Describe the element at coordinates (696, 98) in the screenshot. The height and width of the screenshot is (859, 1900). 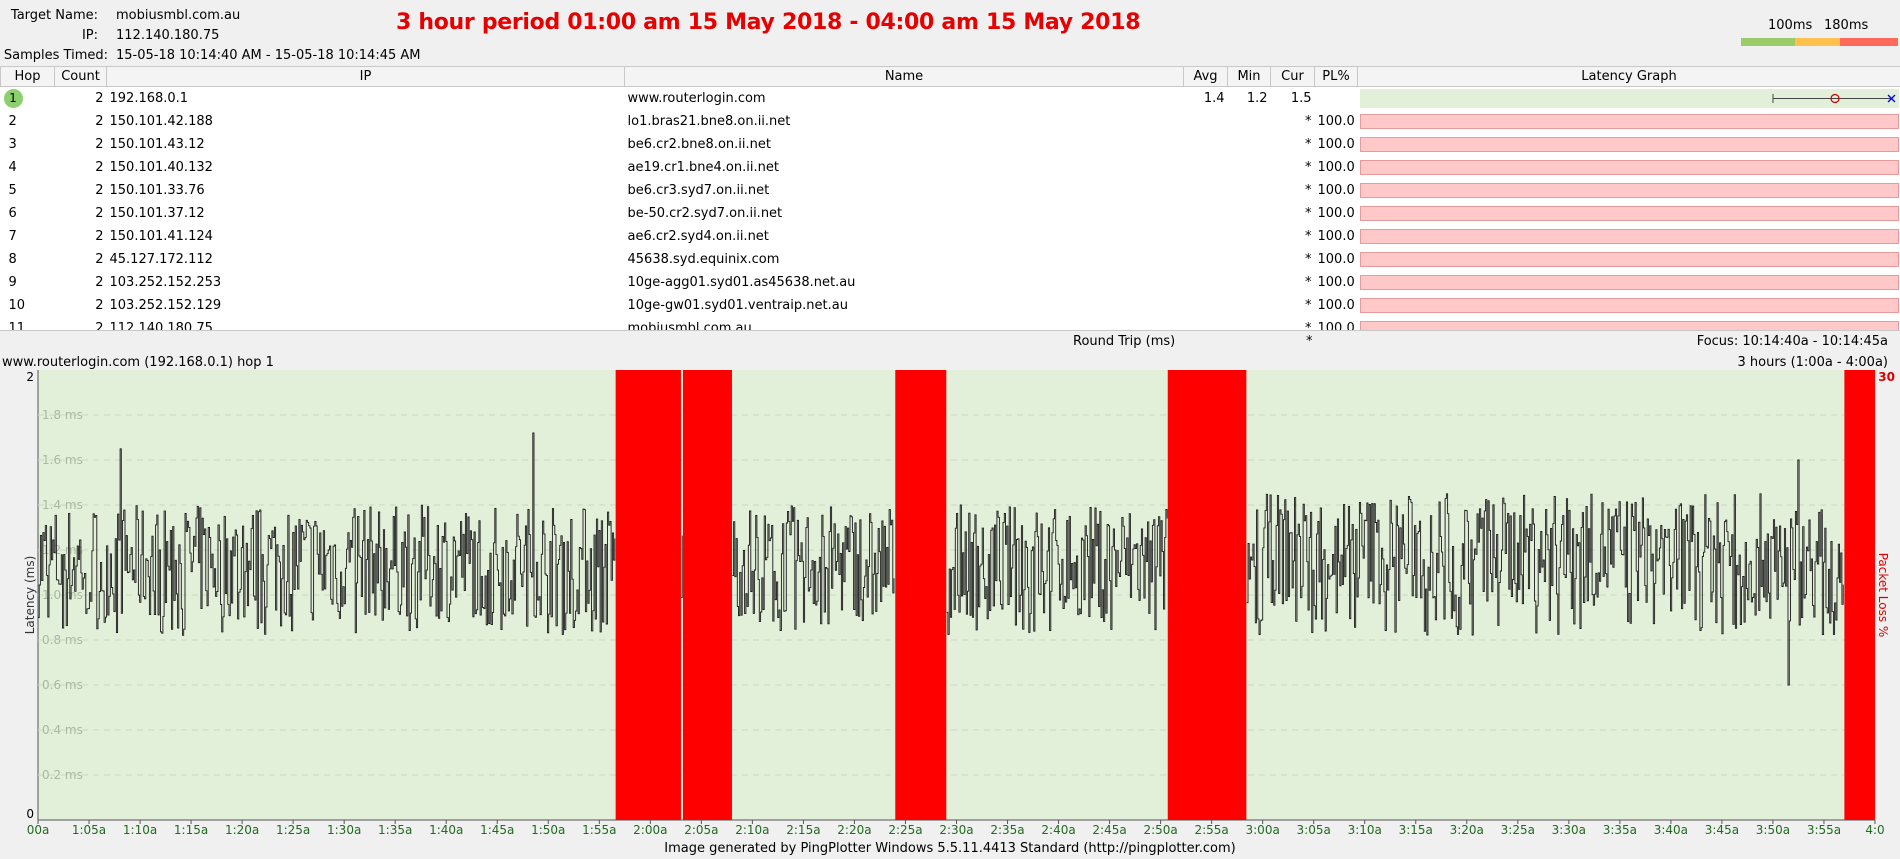
I see `hop-name: www.routerlogin.com` at that location.